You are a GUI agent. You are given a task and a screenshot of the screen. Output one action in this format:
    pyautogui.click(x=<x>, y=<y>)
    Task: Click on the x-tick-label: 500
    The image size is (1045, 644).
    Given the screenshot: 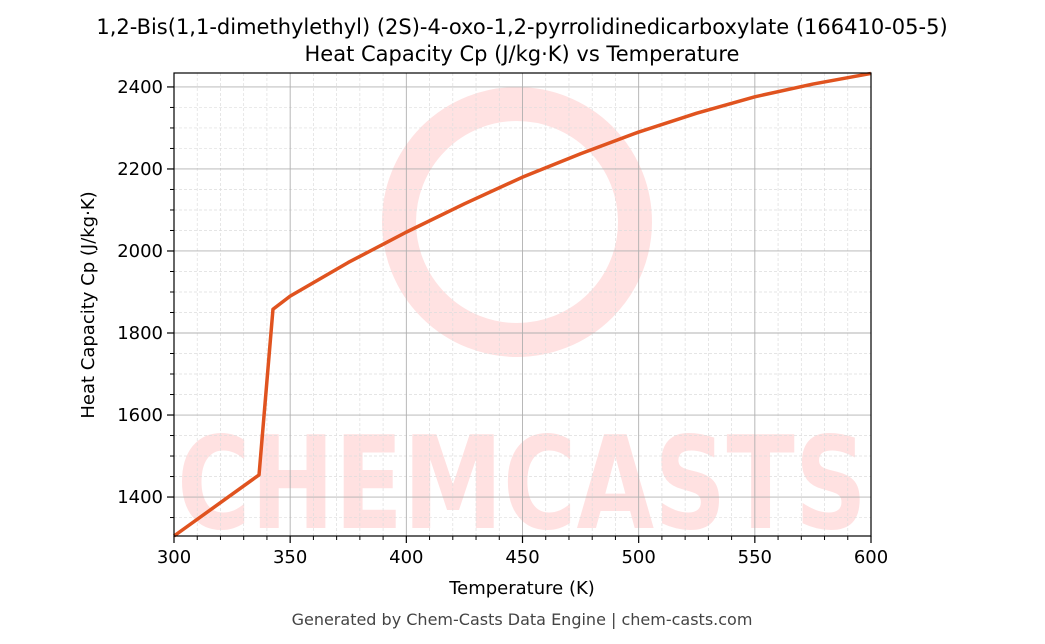 What is the action you would take?
    pyautogui.click(x=638, y=557)
    